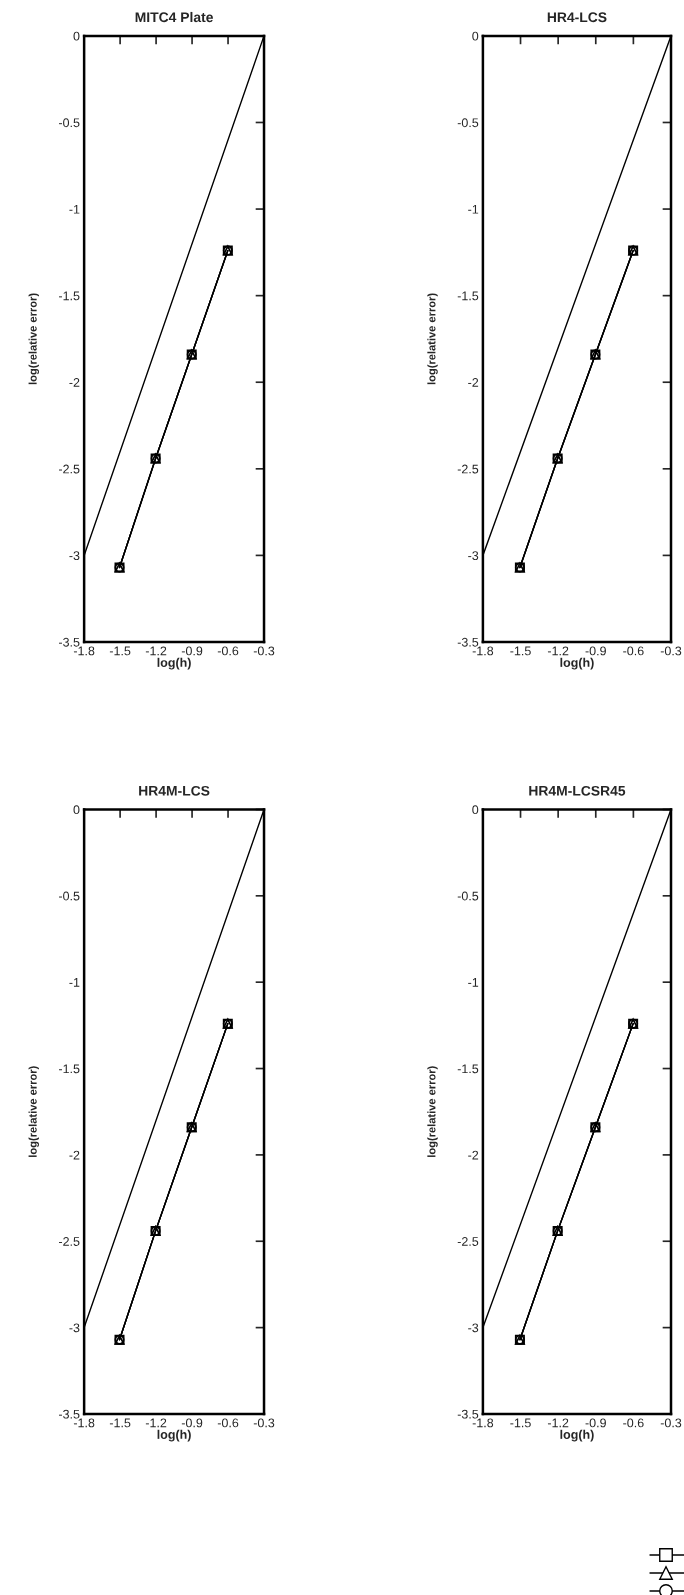 The height and width of the screenshot is (1595, 684). I want to click on chart-title: HR4-LCS, so click(577, 17).